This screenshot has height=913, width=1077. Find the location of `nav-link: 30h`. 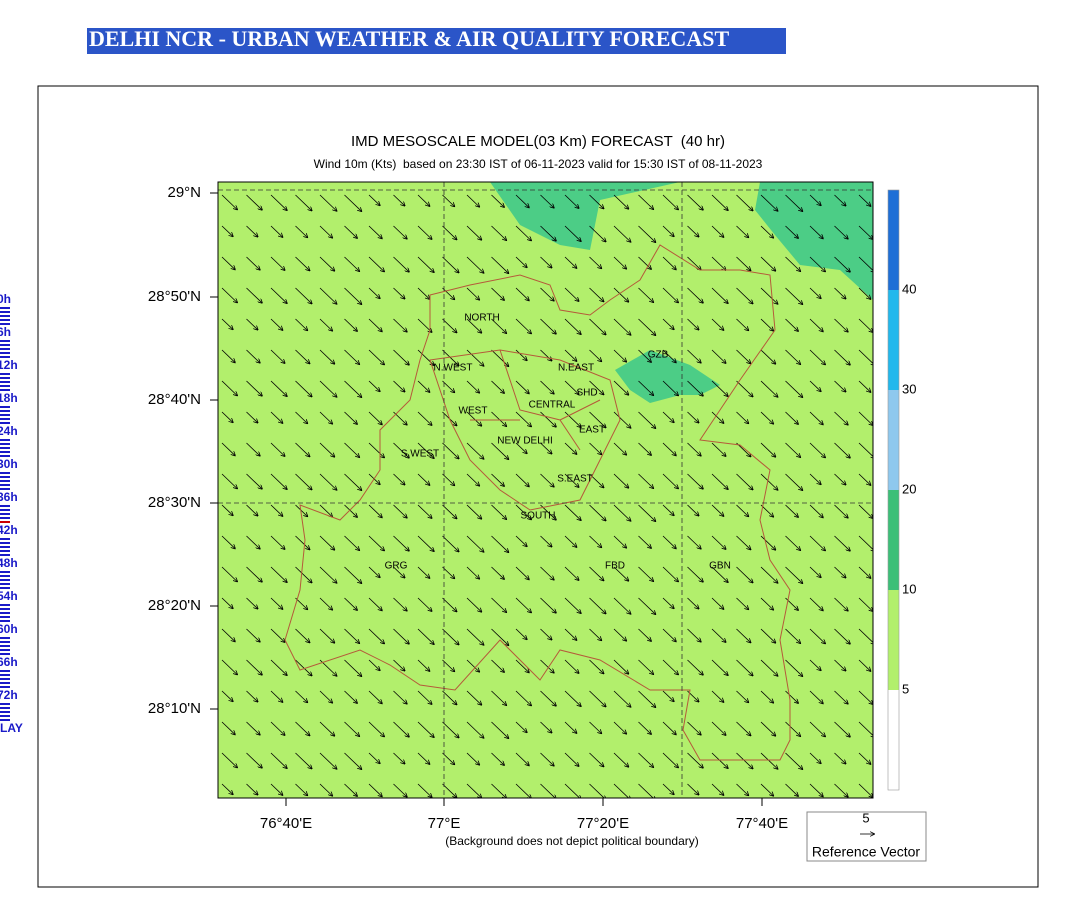

nav-link: 30h is located at coordinates (9, 464).